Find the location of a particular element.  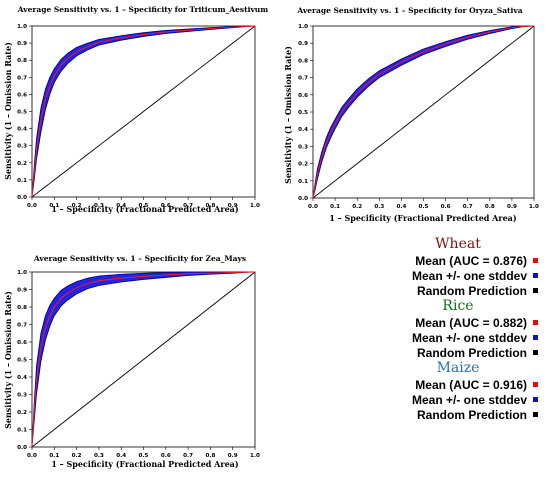

legend-item-rice-random: Random Prediction is located at coordinates (447, 352).